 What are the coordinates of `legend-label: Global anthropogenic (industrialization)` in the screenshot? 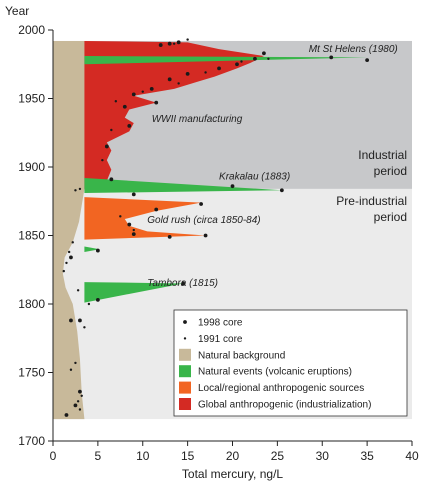 It's located at (284, 405).